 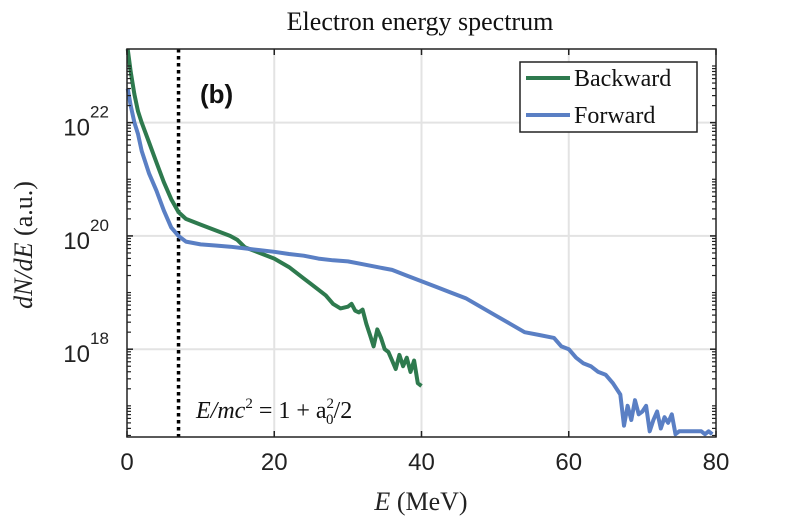 What do you see at coordinates (290, 411) in the screenshot?
I see `annotation-rhs: = 1 + a` at bounding box center [290, 411].